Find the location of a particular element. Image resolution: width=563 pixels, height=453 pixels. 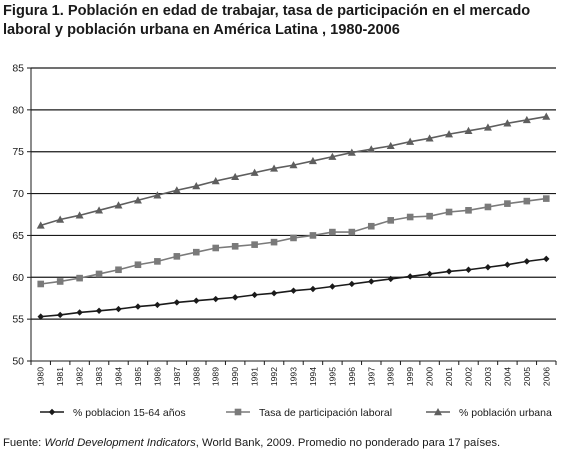

point-2-1980 is located at coordinates (40, 225).